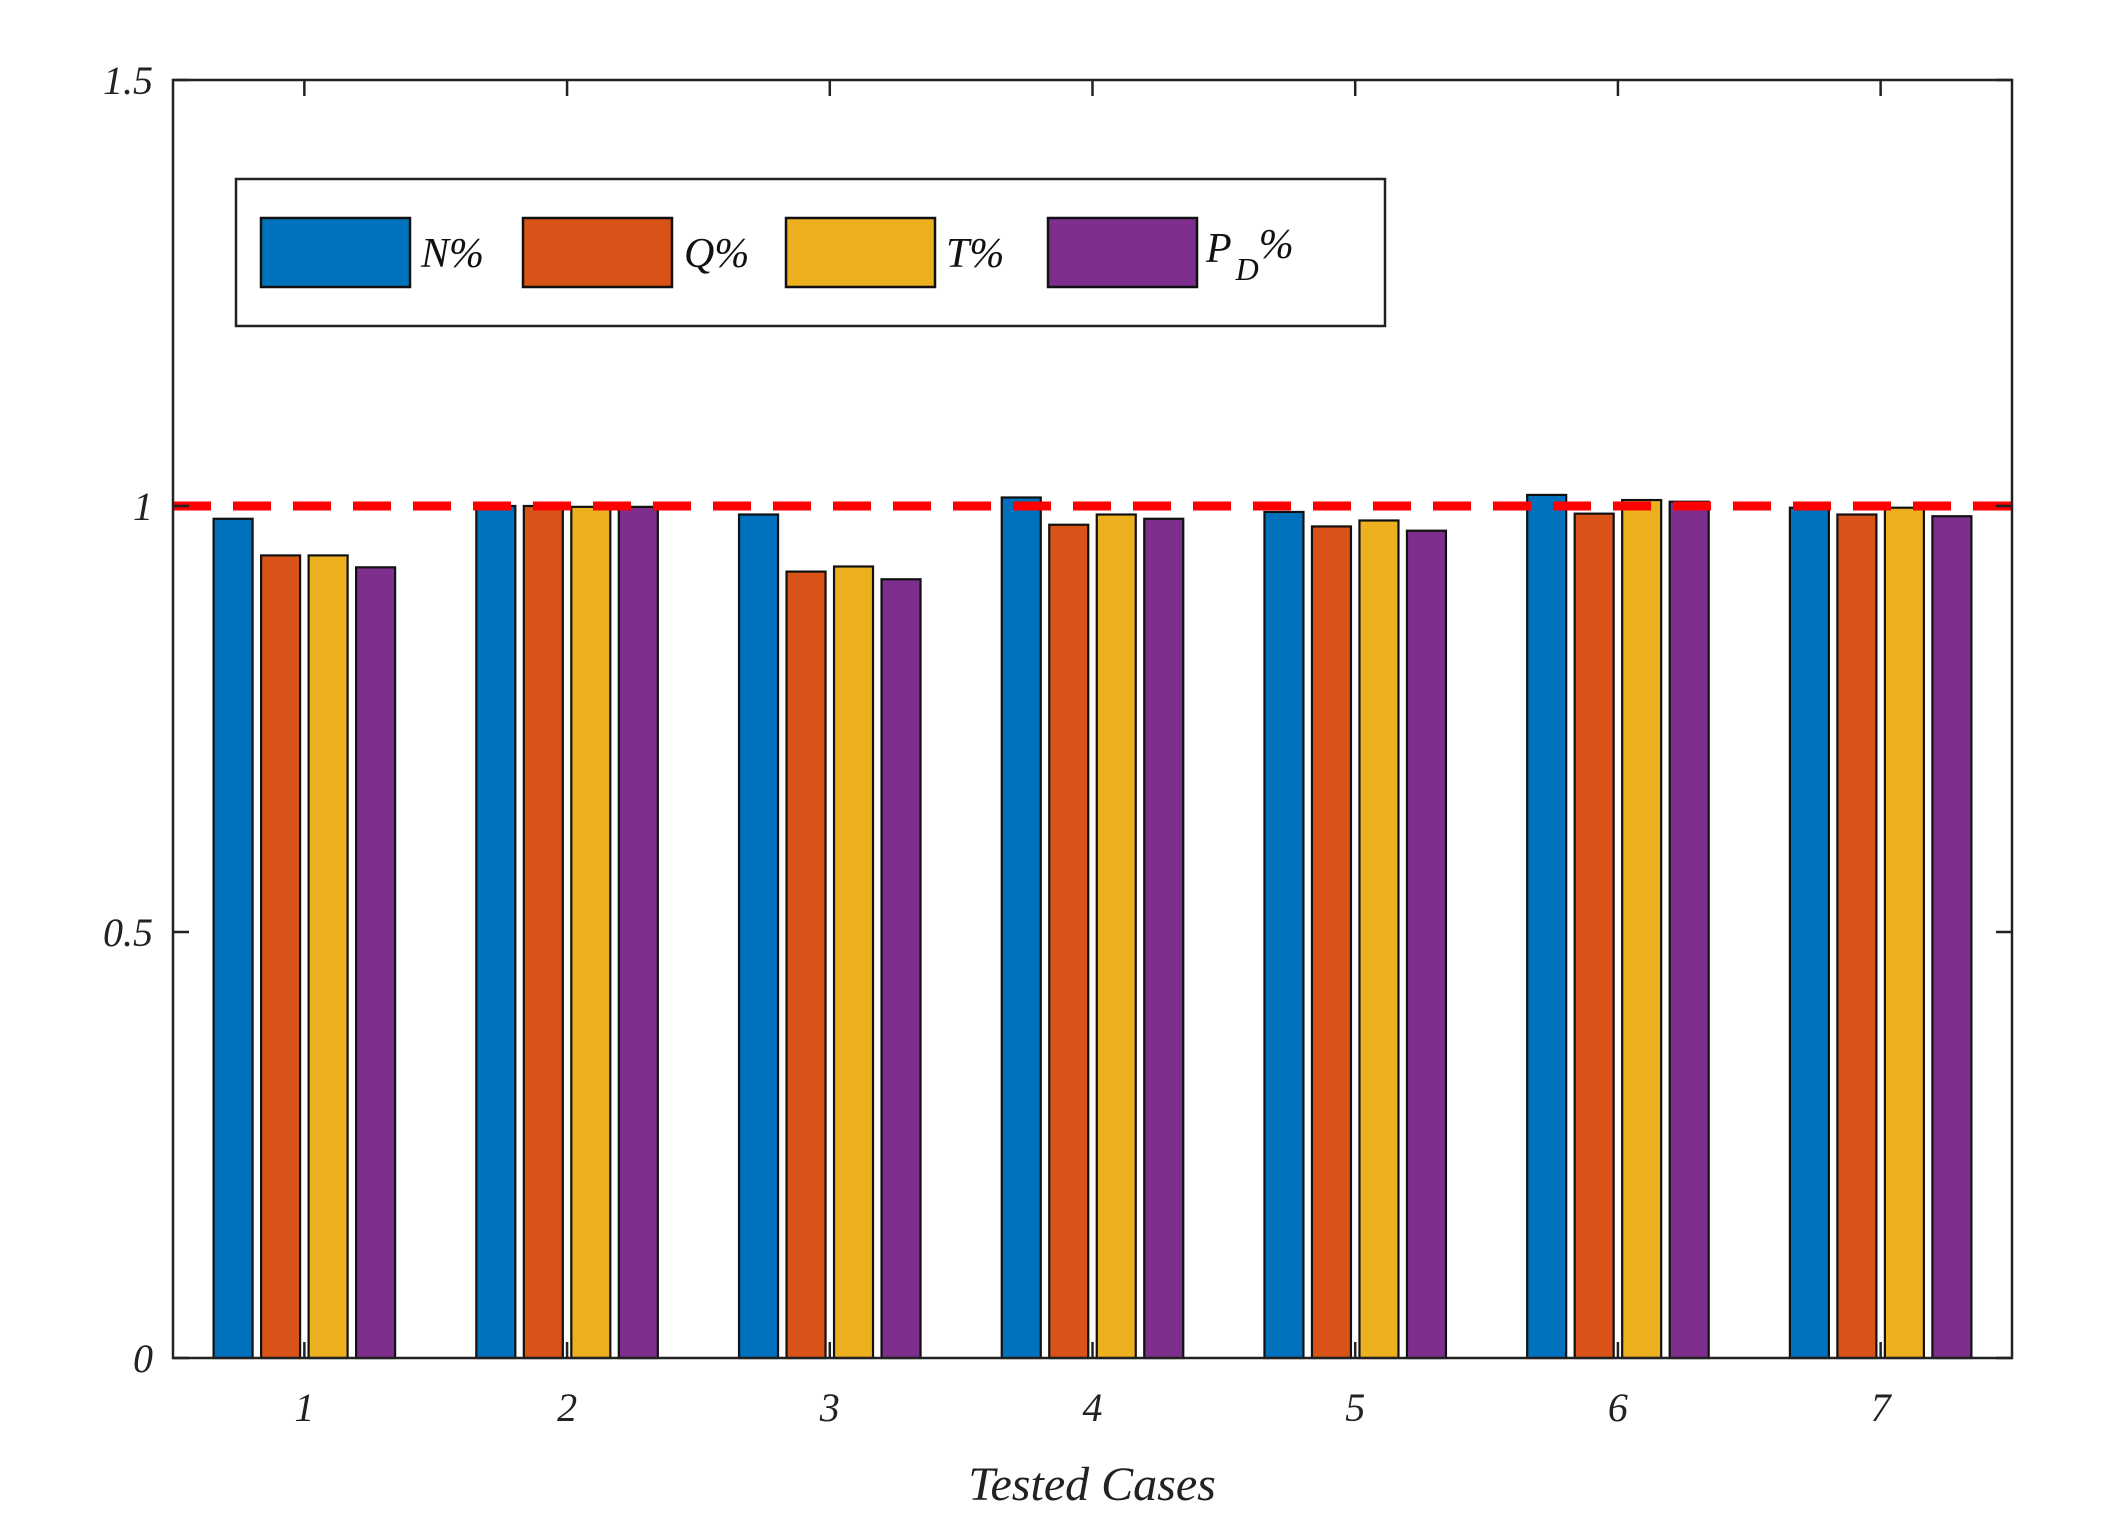 The height and width of the screenshot is (1525, 2103). I want to click on legend-swatch-n, so click(335, 252).